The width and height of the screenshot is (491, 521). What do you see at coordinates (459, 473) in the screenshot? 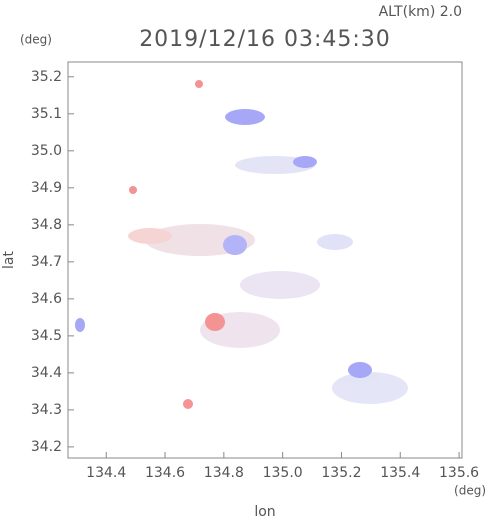
I see `x-tick-label: 135.6` at bounding box center [459, 473].